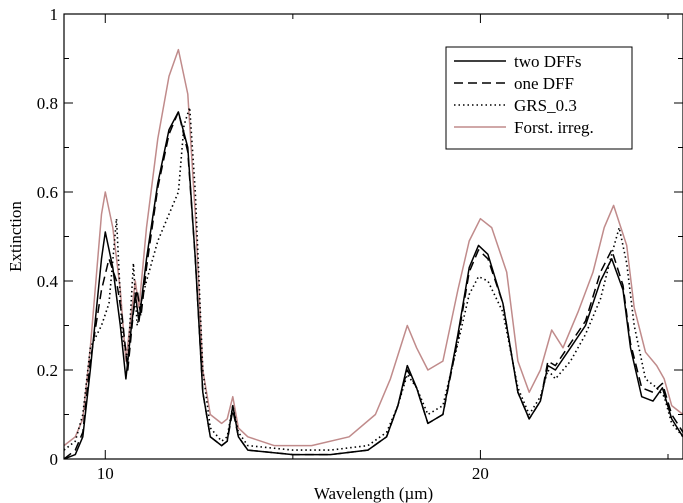 The image size is (683, 503). I want to click on x-tick-label: 10, so click(105, 473).